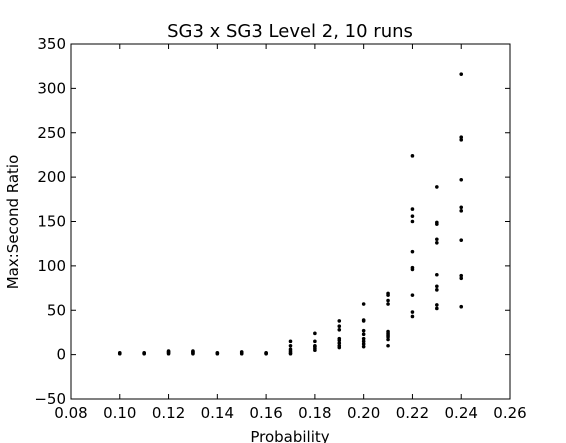 The width and height of the screenshot is (566, 443). What do you see at coordinates (217, 413) in the screenshot?
I see `x-tick-label: 0.14` at bounding box center [217, 413].